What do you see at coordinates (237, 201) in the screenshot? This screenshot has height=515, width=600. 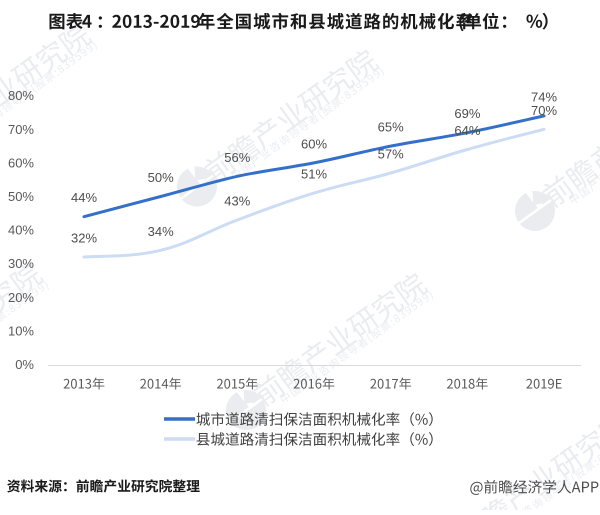 I see `svg-text: 43%` at bounding box center [237, 201].